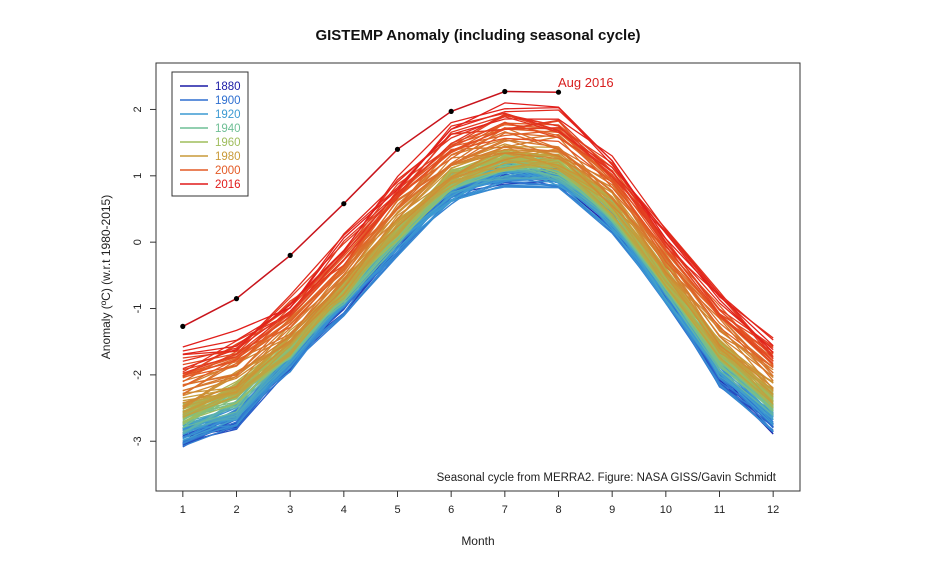  I want to click on x-tick-label-6: 6, so click(451, 510).